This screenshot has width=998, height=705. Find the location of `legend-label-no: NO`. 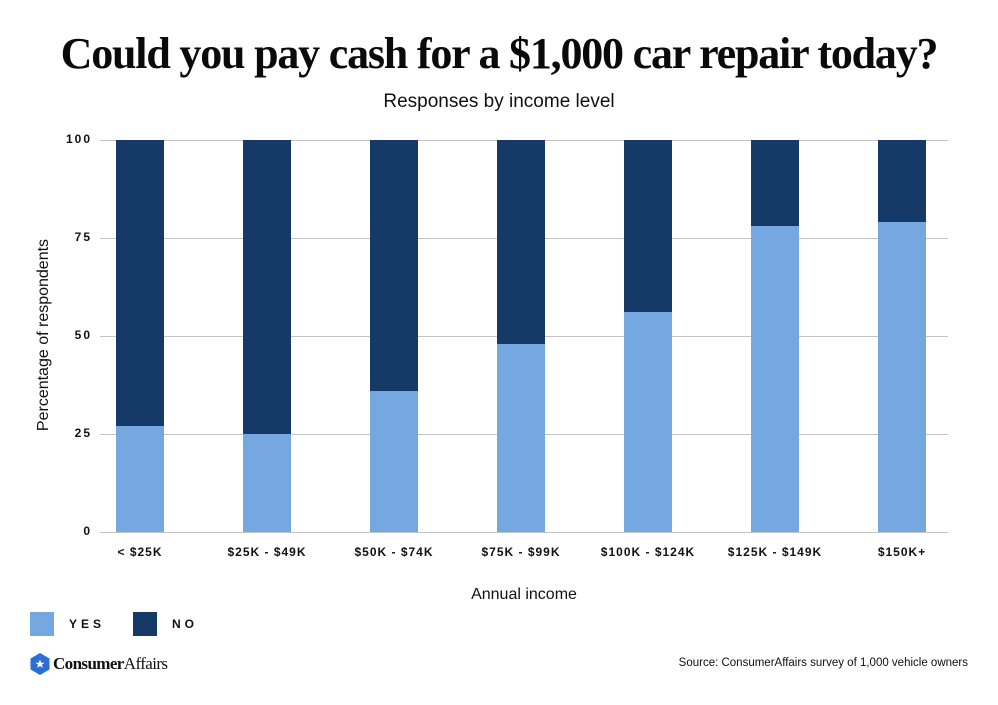

legend-label-no: NO is located at coordinates (185, 624).